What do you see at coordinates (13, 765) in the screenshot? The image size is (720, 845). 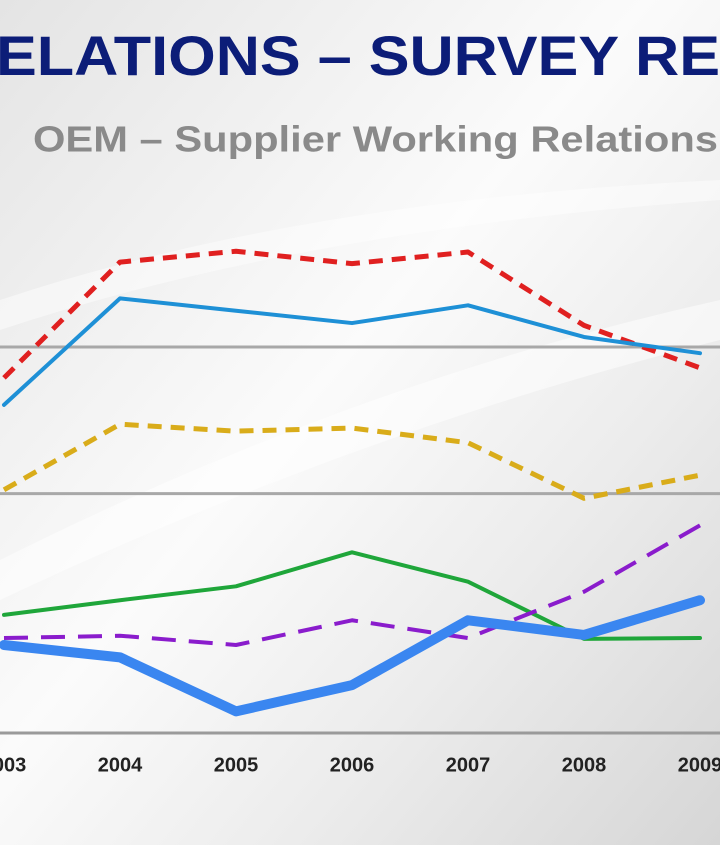 I see `x-tick-label: 2003` at bounding box center [13, 765].